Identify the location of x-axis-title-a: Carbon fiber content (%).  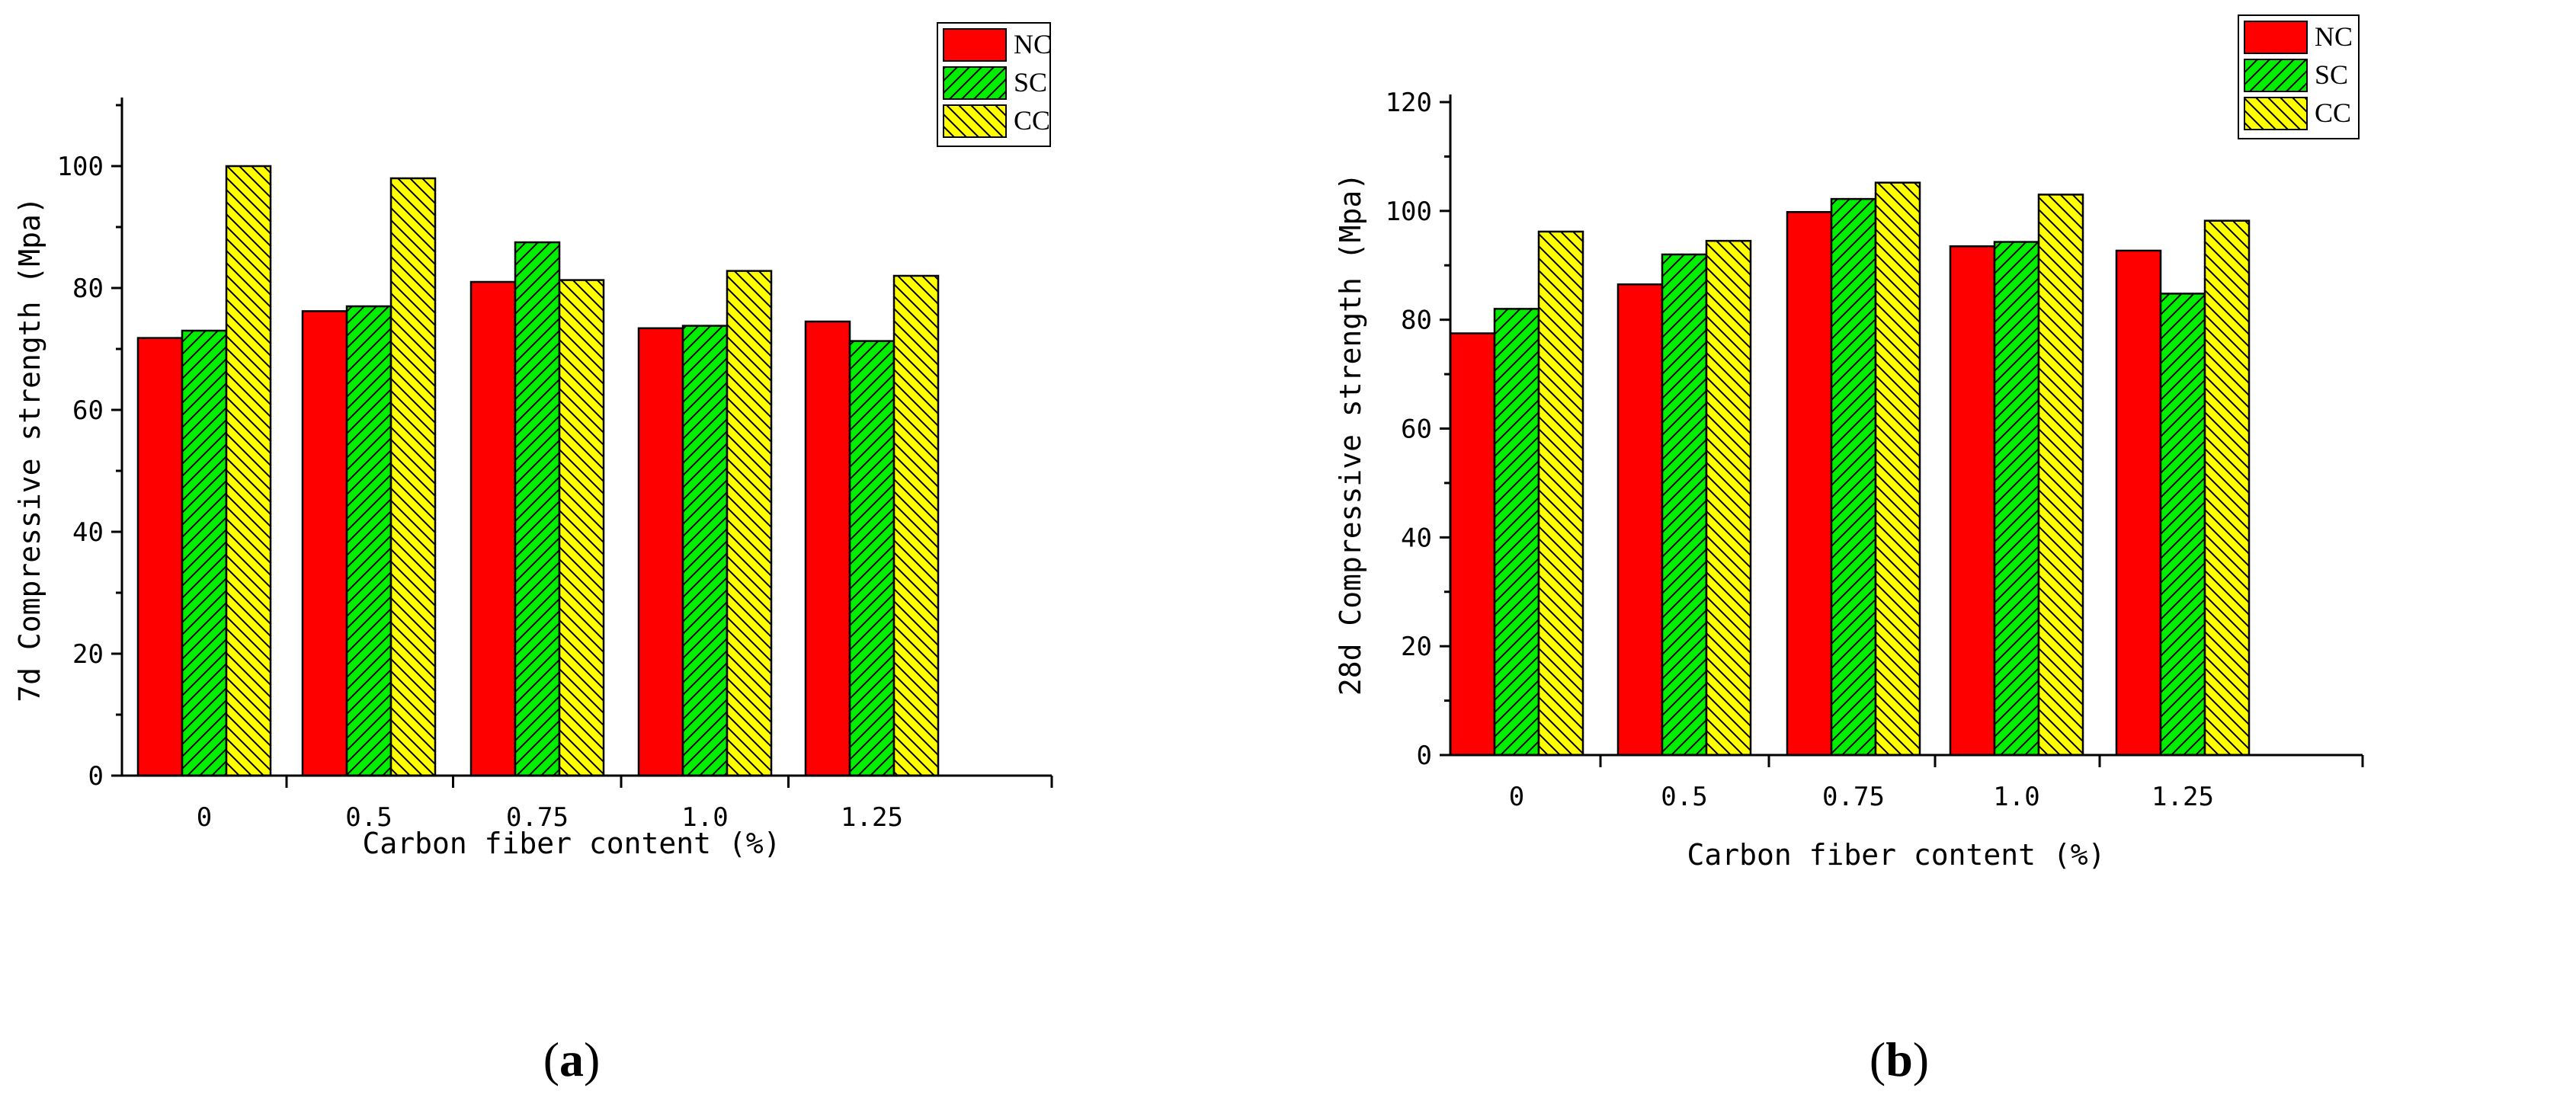
(571, 843).